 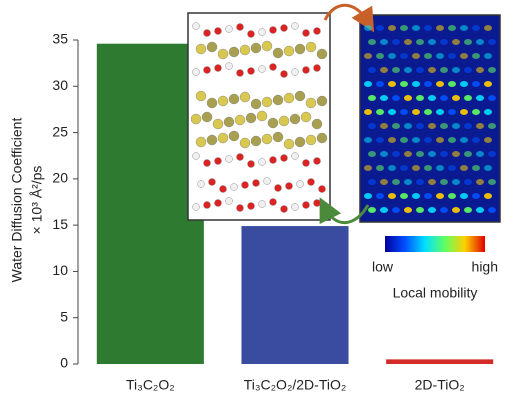 I want to click on y-tick-label: 20, so click(x=60, y=178).